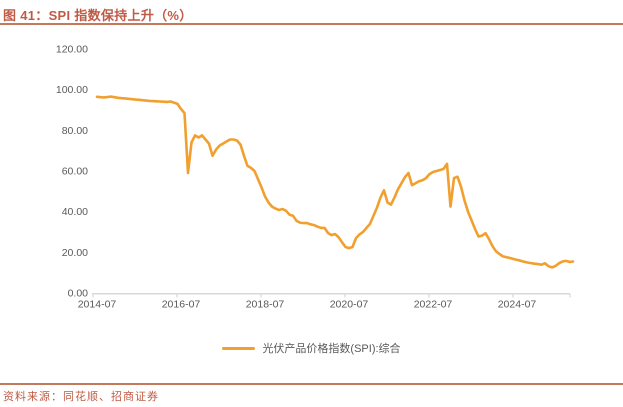 This screenshot has height=407, width=623. I want to click on x-axis-tick-label: 2020-07, so click(349, 305).